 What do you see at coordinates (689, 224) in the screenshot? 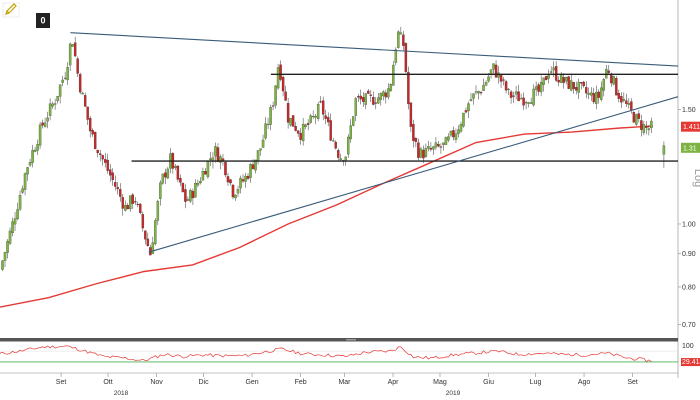
I see `y-tick-label: 1.00` at bounding box center [689, 224].